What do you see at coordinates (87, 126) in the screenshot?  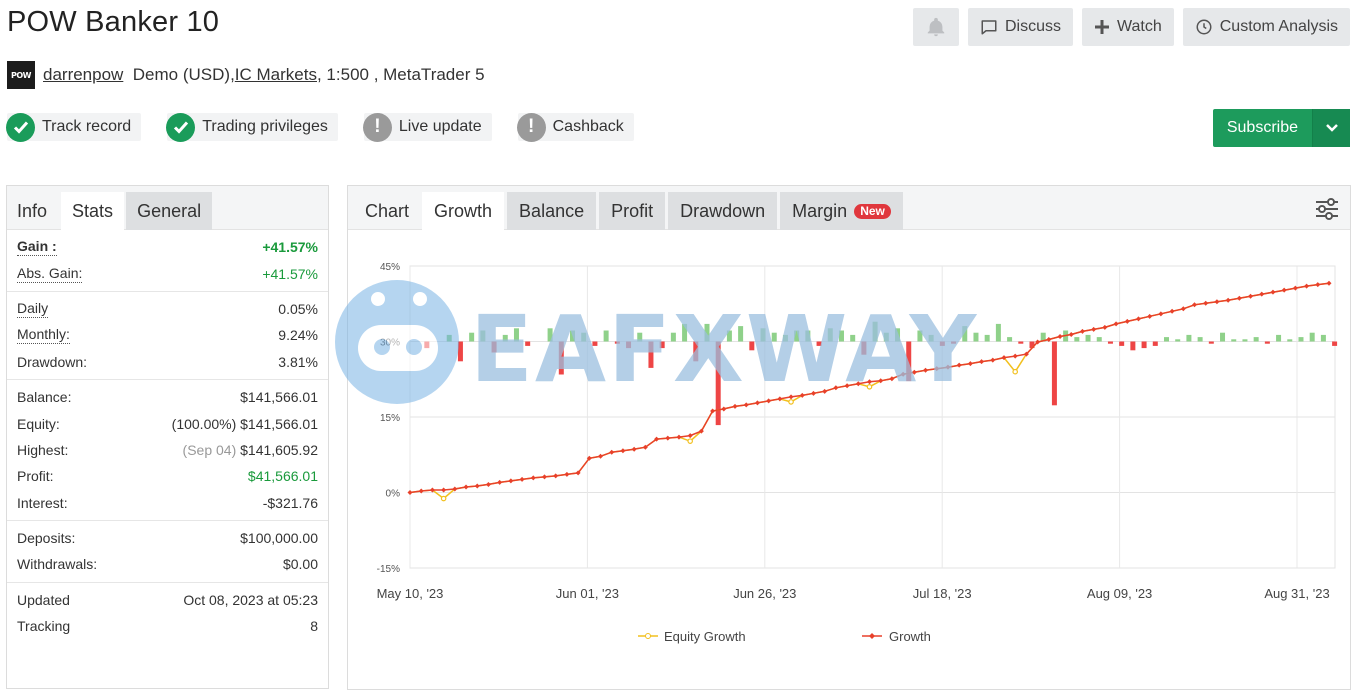 I see `badge-label: Track record` at bounding box center [87, 126].